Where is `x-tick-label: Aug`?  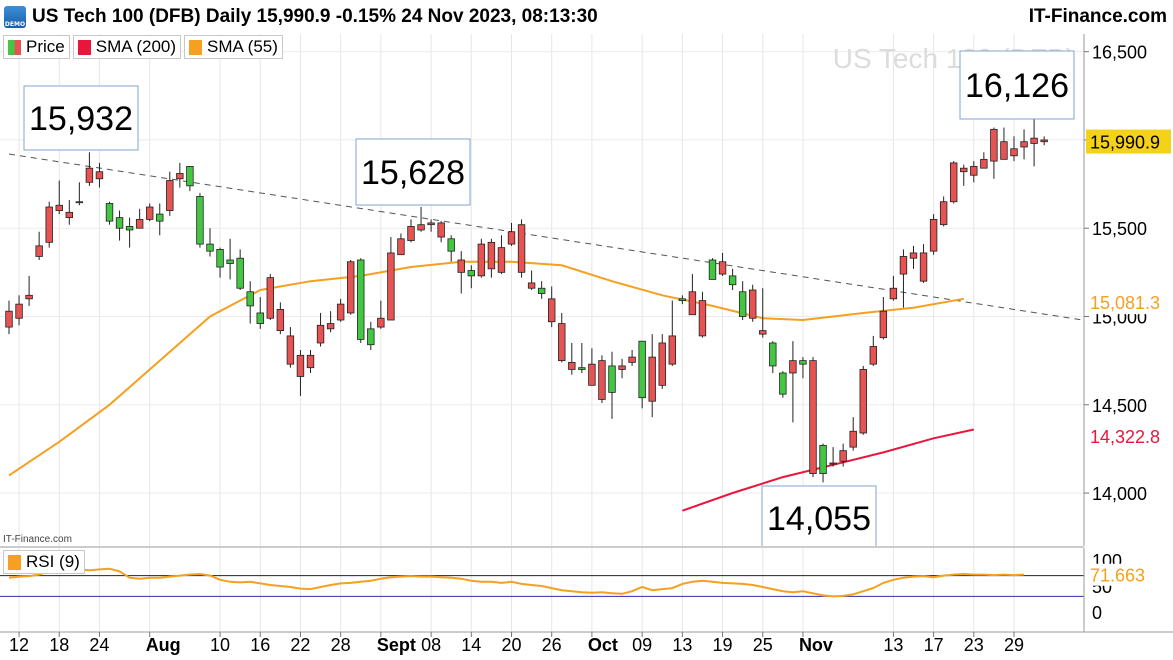 x-tick-label: Aug is located at coordinates (163, 645).